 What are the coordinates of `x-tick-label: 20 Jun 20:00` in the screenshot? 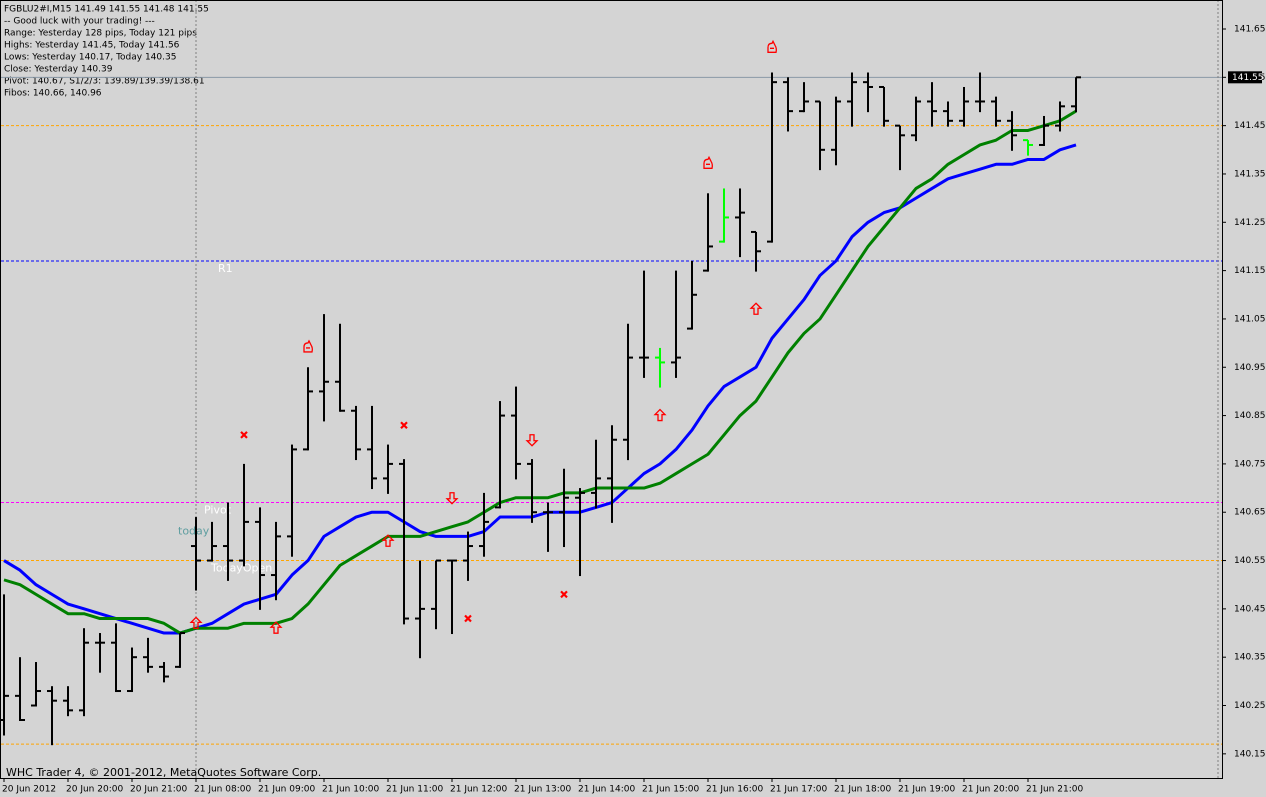 It's located at (94, 790).